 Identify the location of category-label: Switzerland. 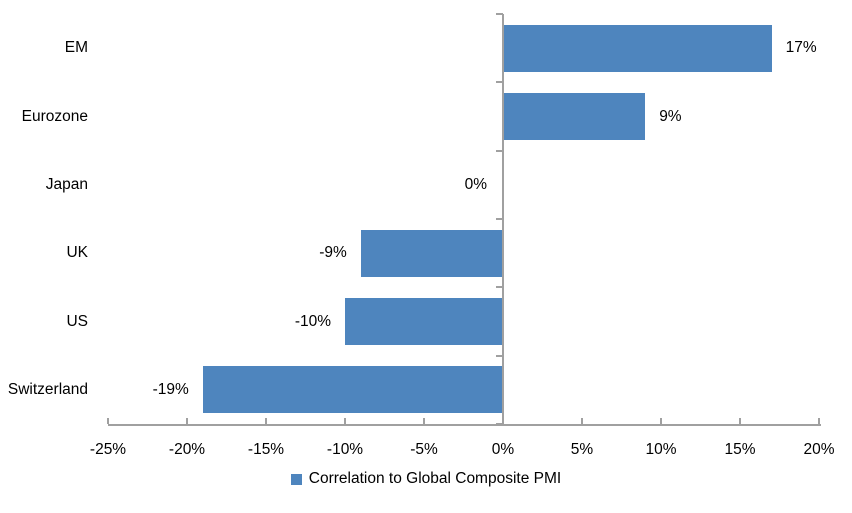
(47, 389).